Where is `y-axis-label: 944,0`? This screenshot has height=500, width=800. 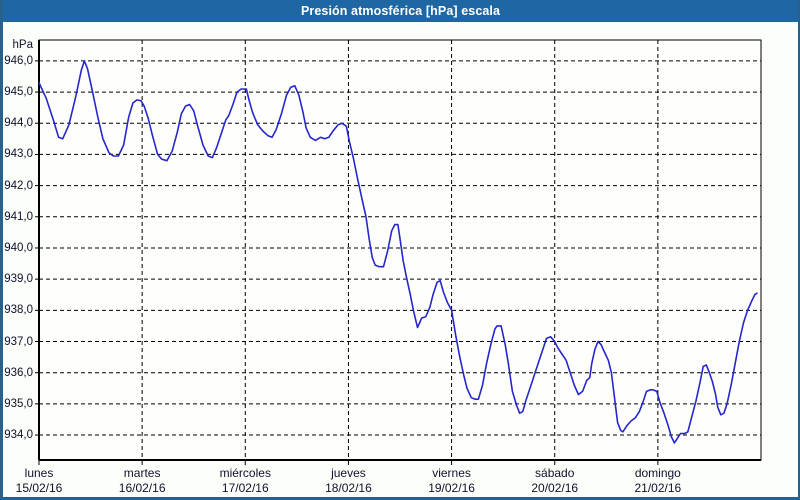
y-axis-label: 944,0 is located at coordinates (18, 123).